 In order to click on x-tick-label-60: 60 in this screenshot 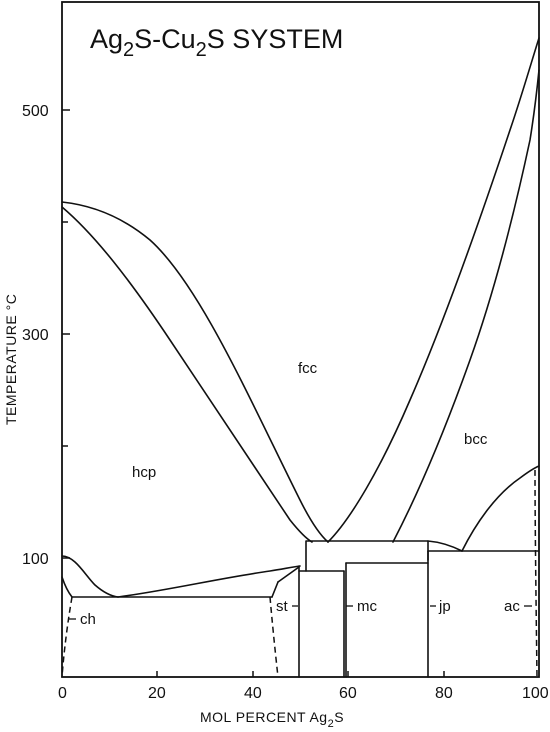, I will do `click(348, 693)`.